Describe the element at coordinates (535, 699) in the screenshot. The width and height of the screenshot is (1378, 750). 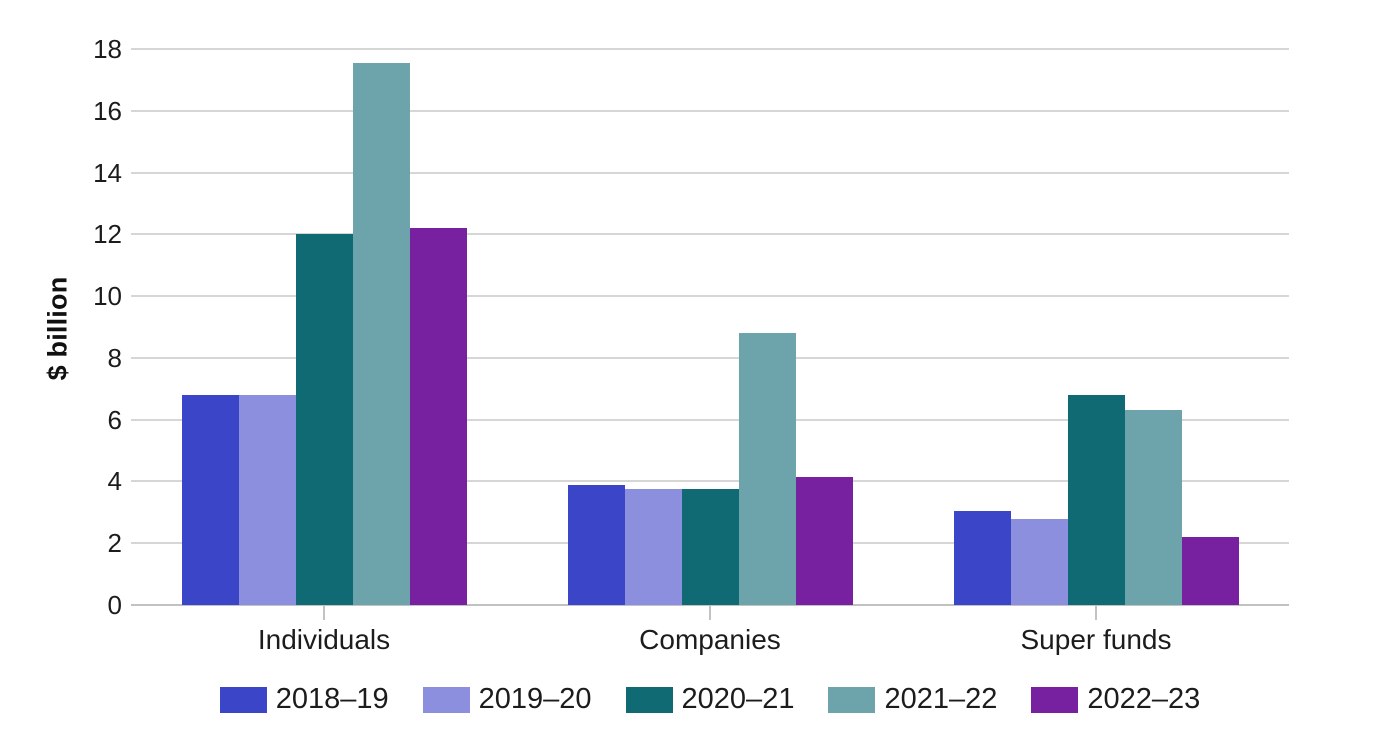
I see `legend-label: 2019–20` at that location.